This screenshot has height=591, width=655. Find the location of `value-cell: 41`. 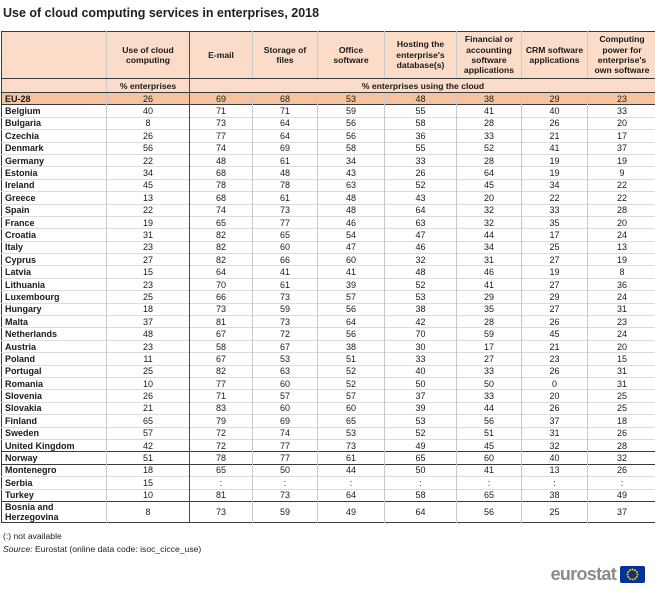

value-cell: 41 is located at coordinates (351, 272).